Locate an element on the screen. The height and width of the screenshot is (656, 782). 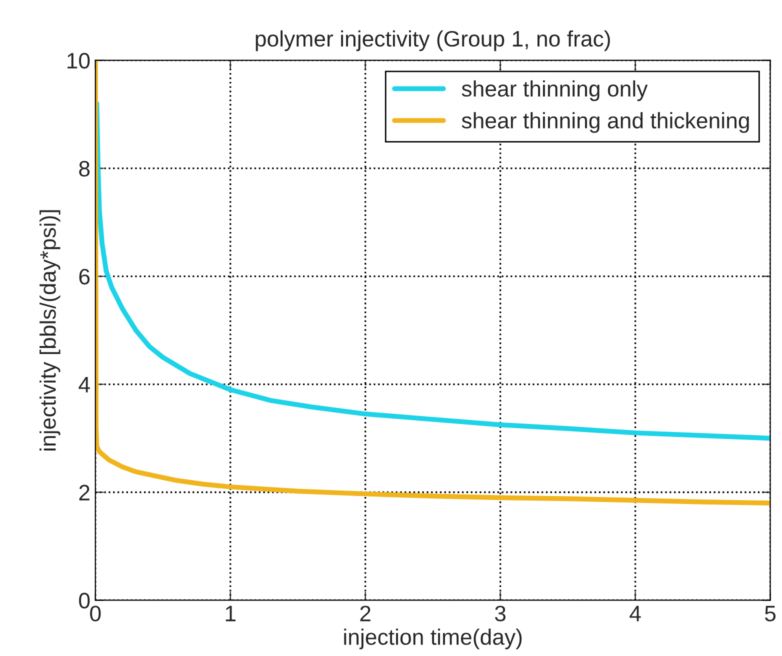
x-tick-label: 5 is located at coordinates (770, 614).